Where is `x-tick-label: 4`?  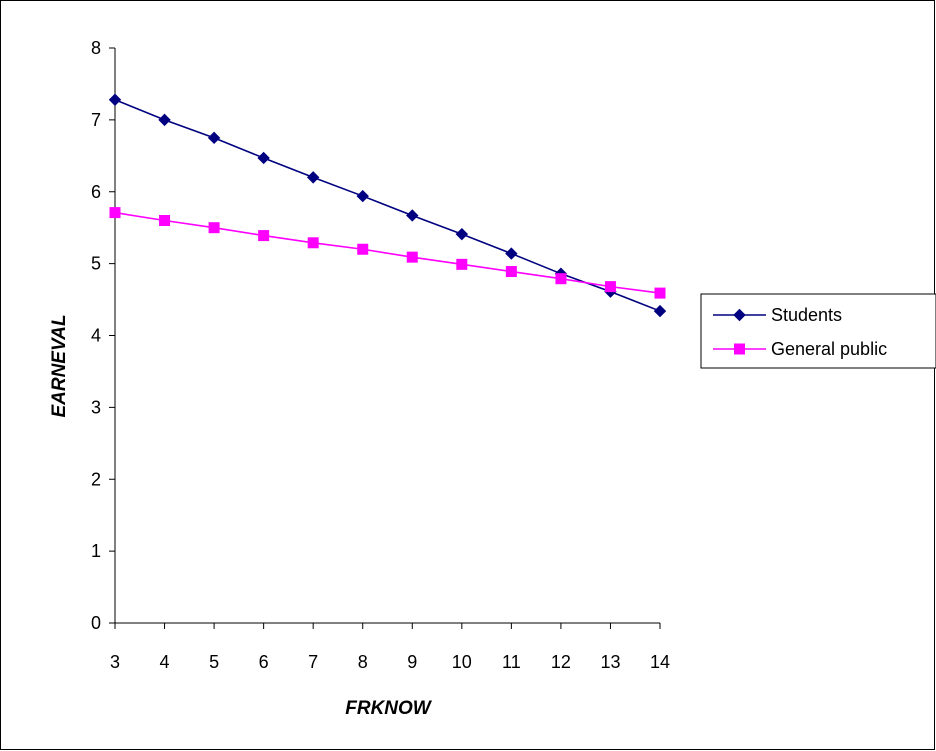
x-tick-label: 4 is located at coordinates (165, 662).